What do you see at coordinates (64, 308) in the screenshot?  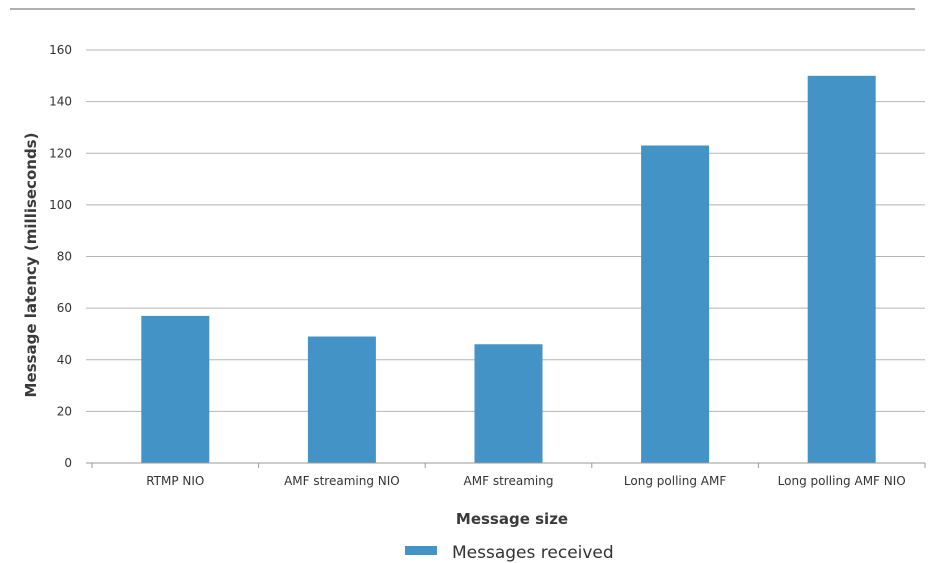 I see `y-tick-label: 60` at bounding box center [64, 308].